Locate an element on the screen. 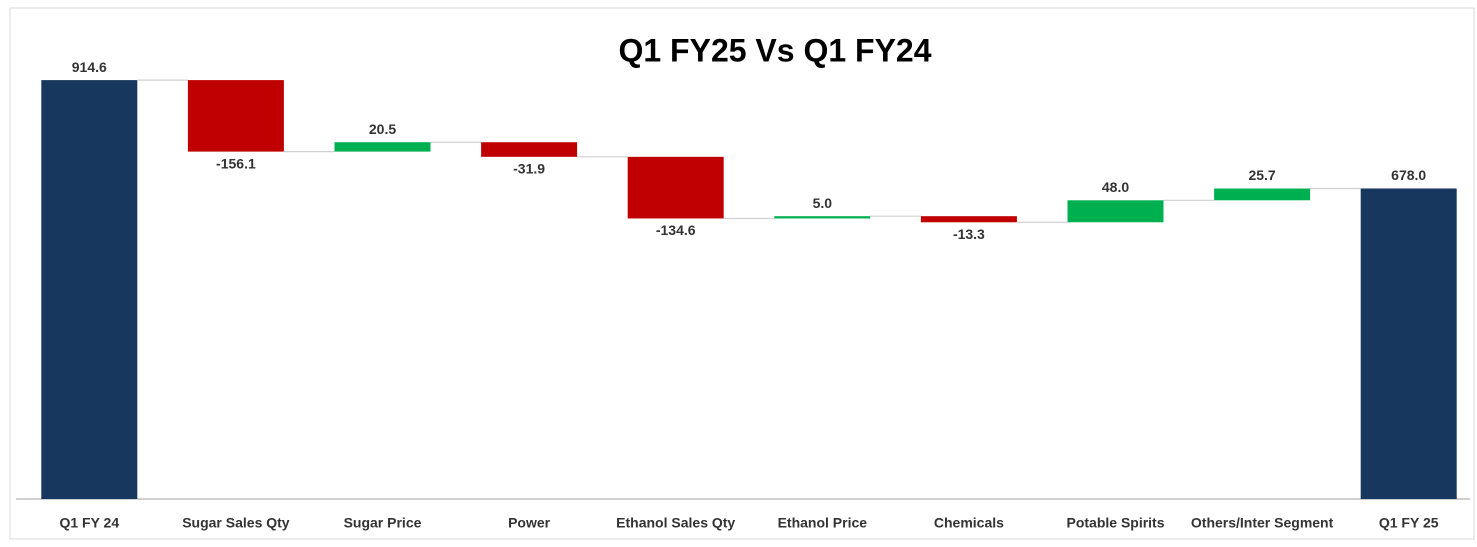 The height and width of the screenshot is (547, 1477). data-label: 678.0 is located at coordinates (1408, 175).